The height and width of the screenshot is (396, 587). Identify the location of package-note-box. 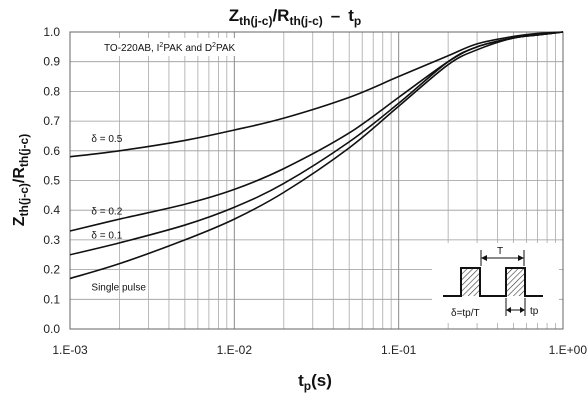
(180, 47).